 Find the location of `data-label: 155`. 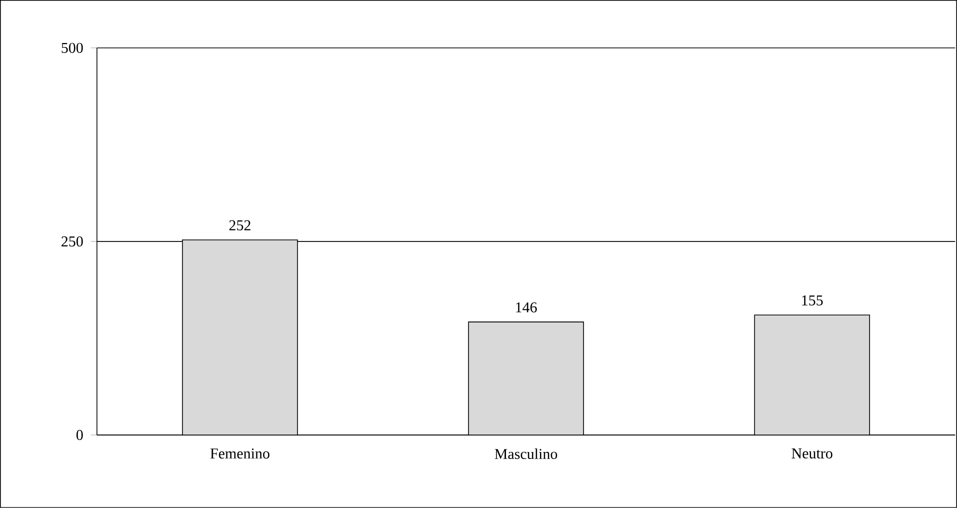

data-label: 155 is located at coordinates (812, 300).